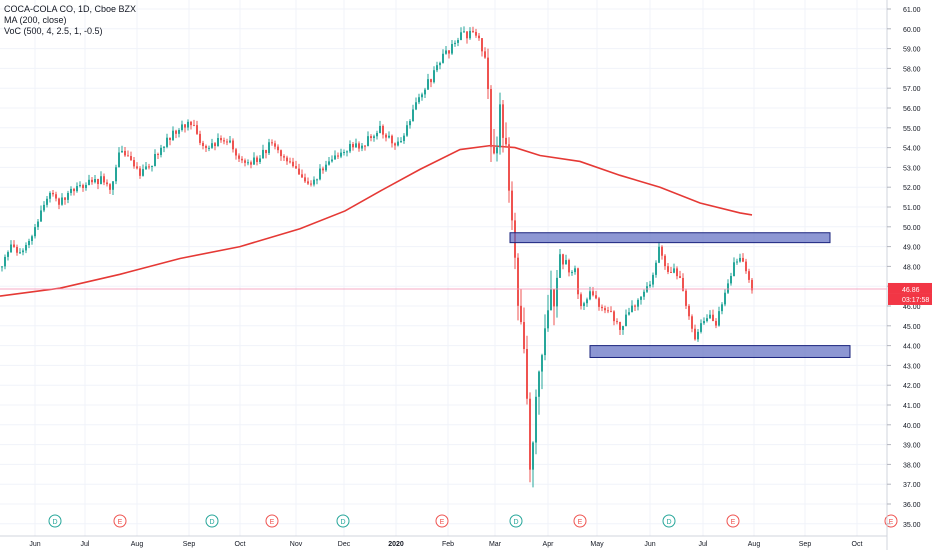  What do you see at coordinates (670, 238) in the screenshot?
I see `resistance-zone` at bounding box center [670, 238].